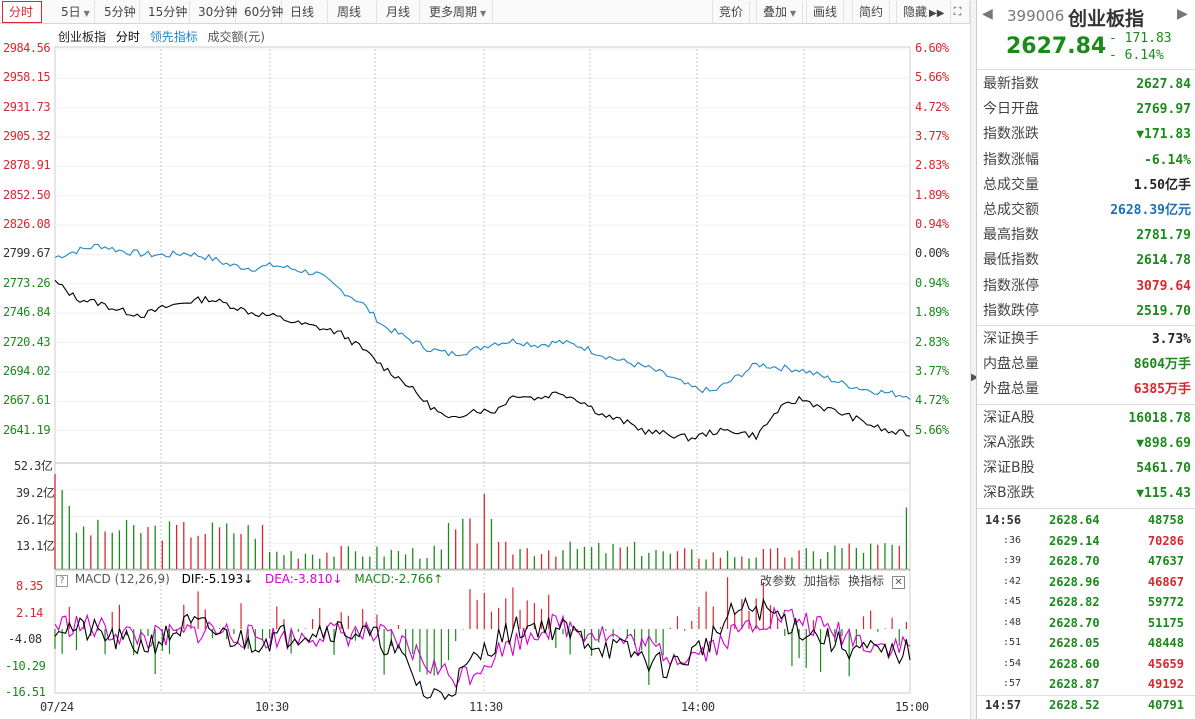 The image size is (1195, 719). I want to click on legend-volume: 成交额(元), so click(236, 37).